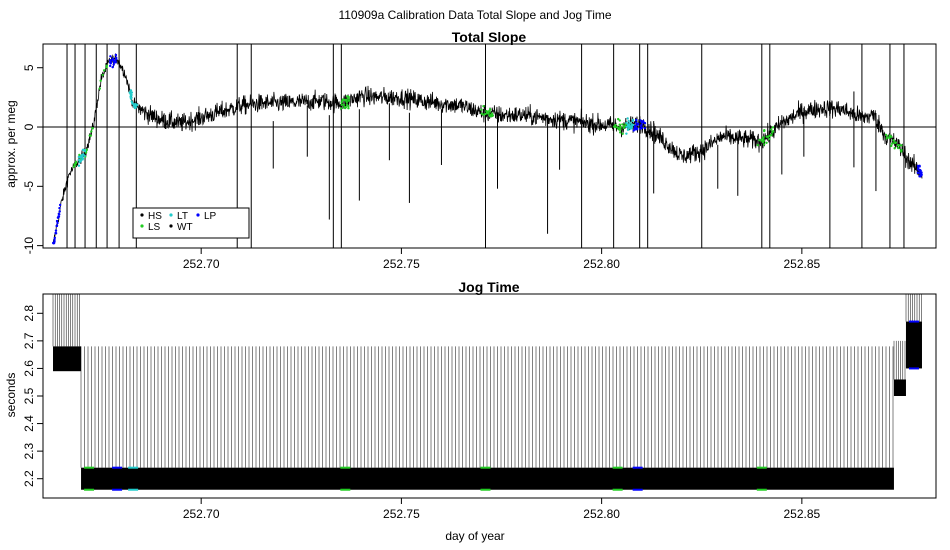 The width and height of the screenshot is (950, 550). I want to click on jog-time-y-tick-label: 2.5, so click(29, 395).